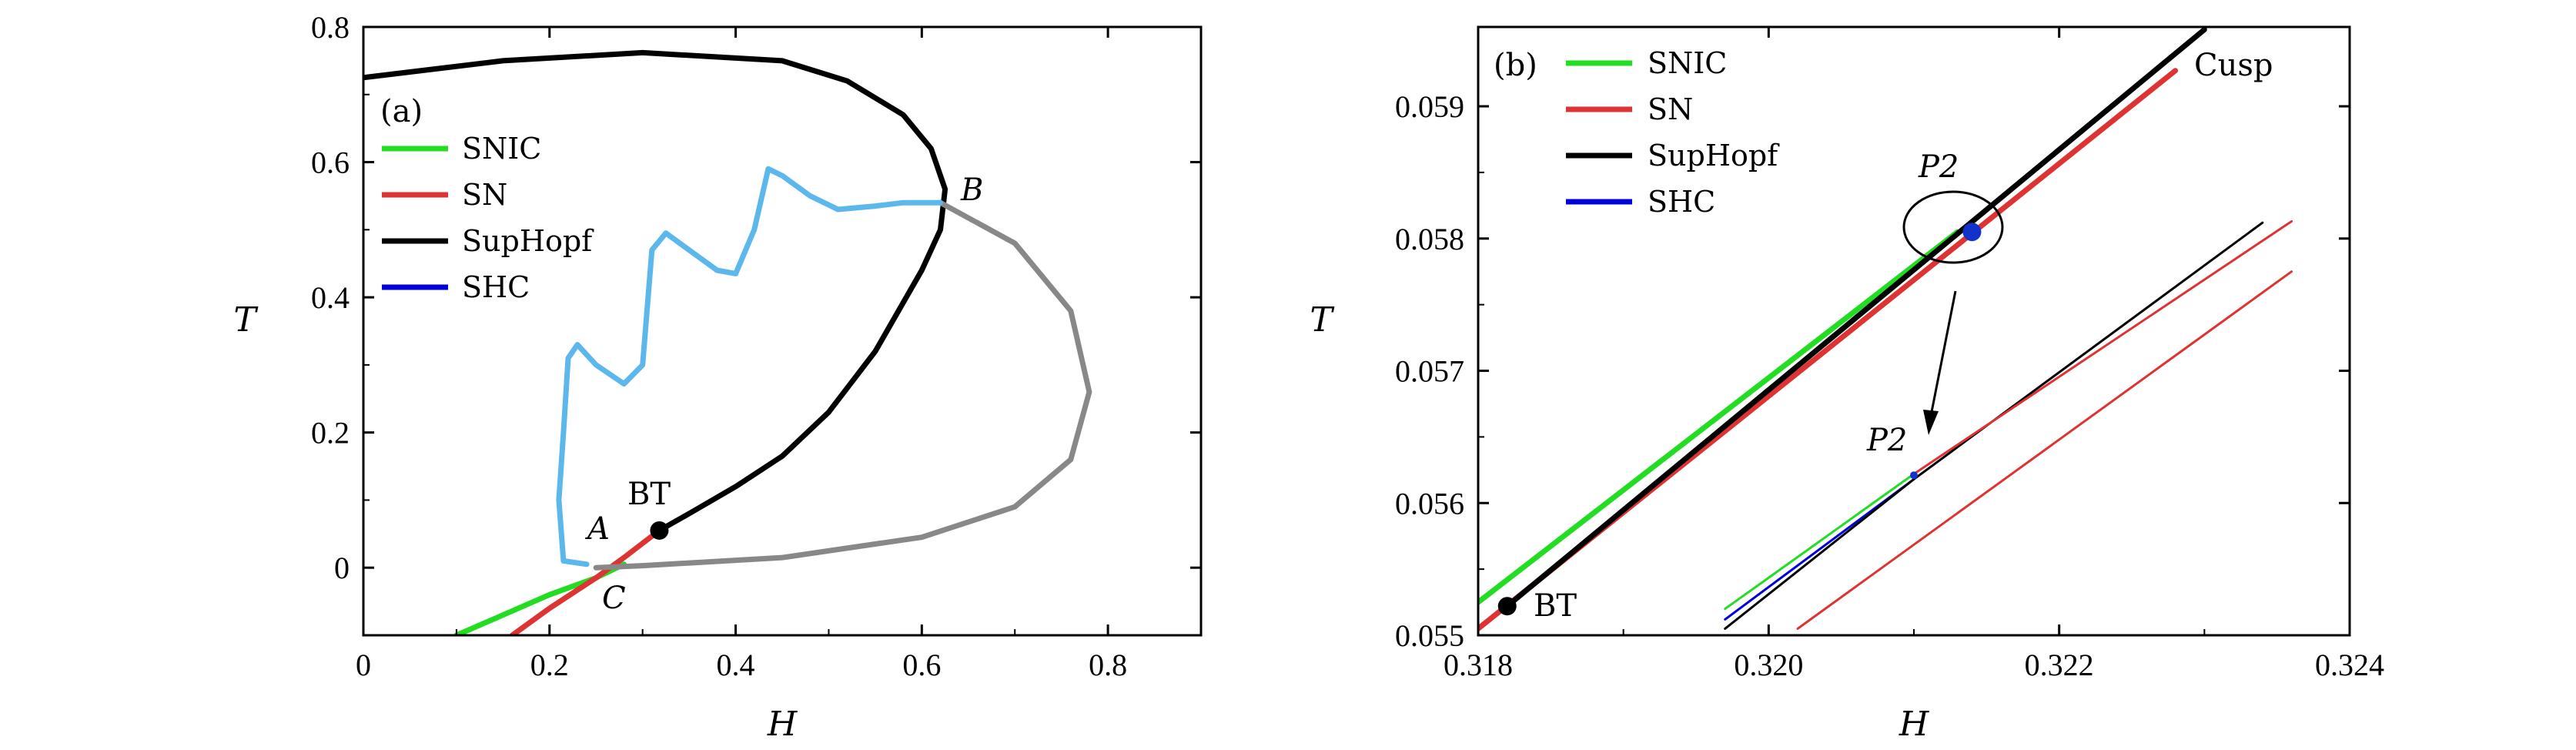 The image size is (2576, 750). I want to click on x-tick-label: 0.2, so click(549, 665).